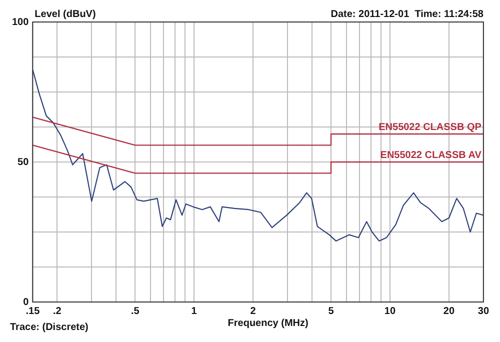 The height and width of the screenshot is (342, 500). Describe the element at coordinates (24, 162) in the screenshot. I see `y-tick-label: 50` at that location.